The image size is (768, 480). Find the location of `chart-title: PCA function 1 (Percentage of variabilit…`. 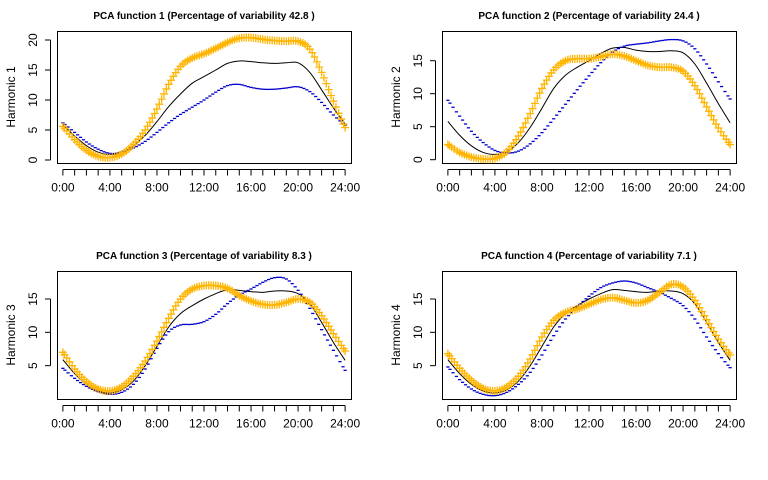

chart-title: PCA function 1 (Percentage of variabilit… is located at coordinates (203, 16).